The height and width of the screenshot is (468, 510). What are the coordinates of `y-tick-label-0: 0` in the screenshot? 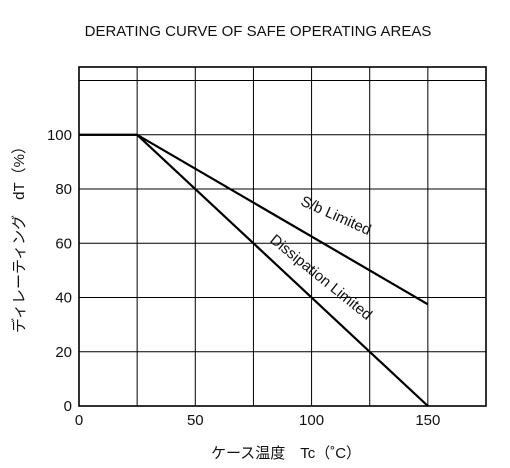 It's located at (68, 406).